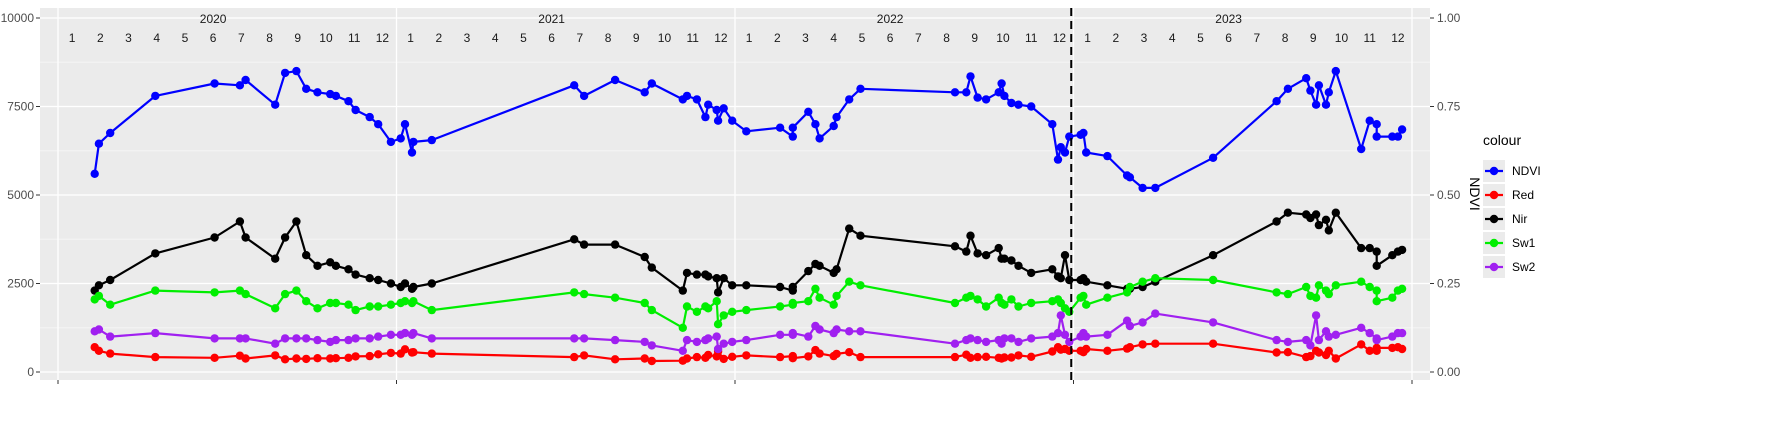 The width and height of the screenshot is (1773, 442). I want to click on month-label: 9, so click(636, 38).